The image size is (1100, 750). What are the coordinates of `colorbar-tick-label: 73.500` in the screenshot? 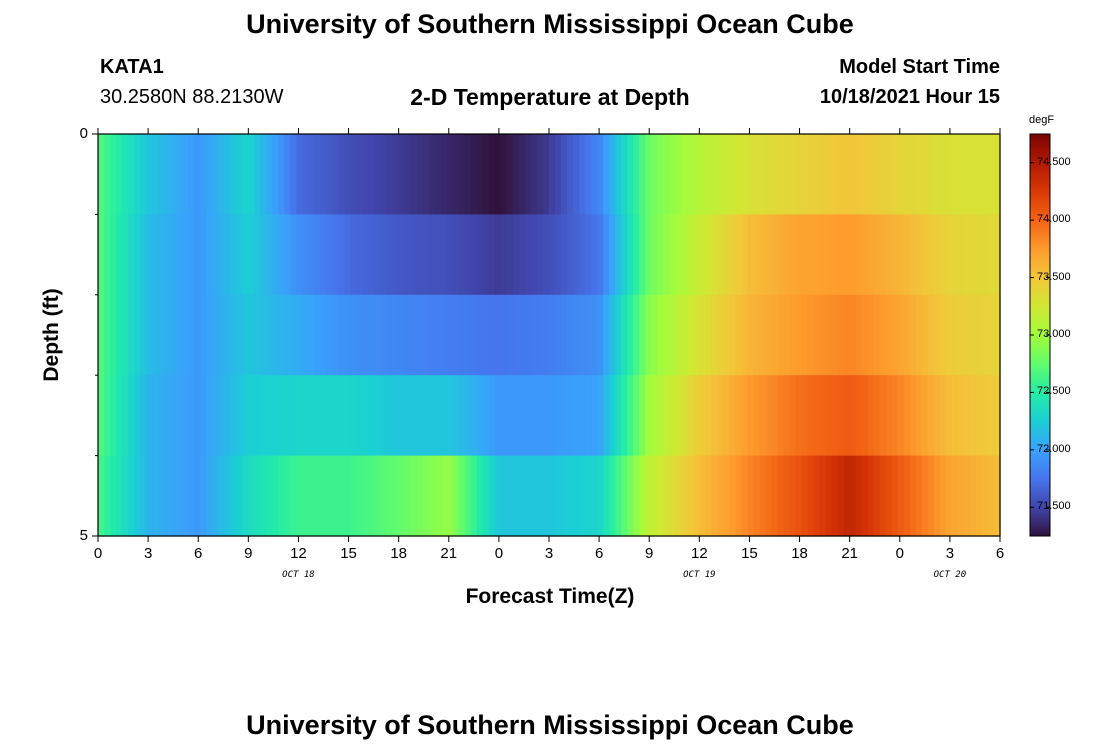 It's located at (1054, 276).